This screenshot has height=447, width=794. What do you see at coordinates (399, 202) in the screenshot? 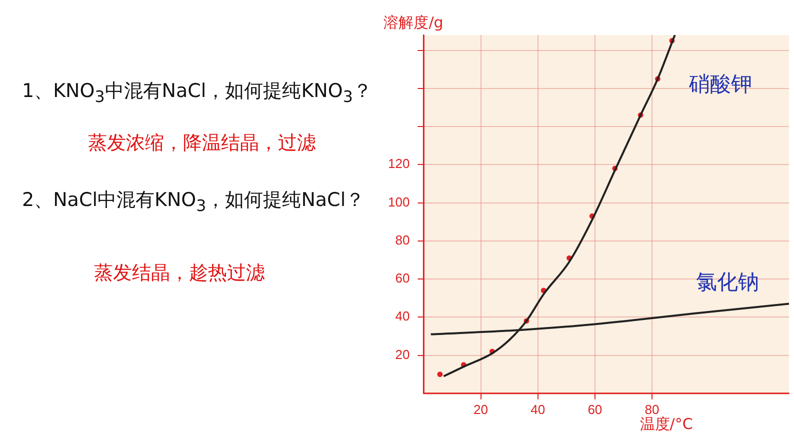
I see `y-tick-label: 100` at bounding box center [399, 202].